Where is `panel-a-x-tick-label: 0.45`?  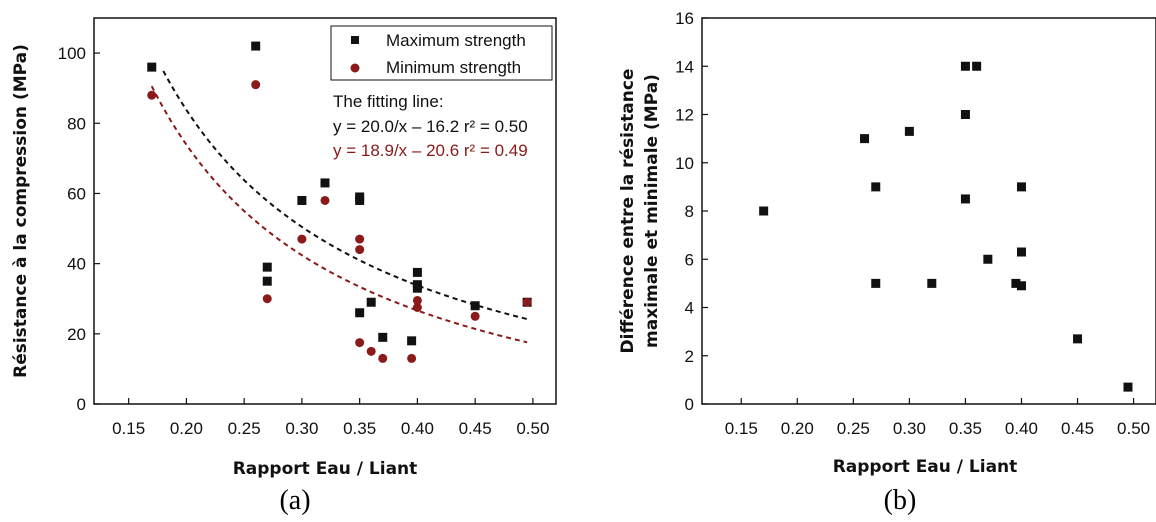 panel-a-x-tick-label: 0.45 is located at coordinates (475, 428).